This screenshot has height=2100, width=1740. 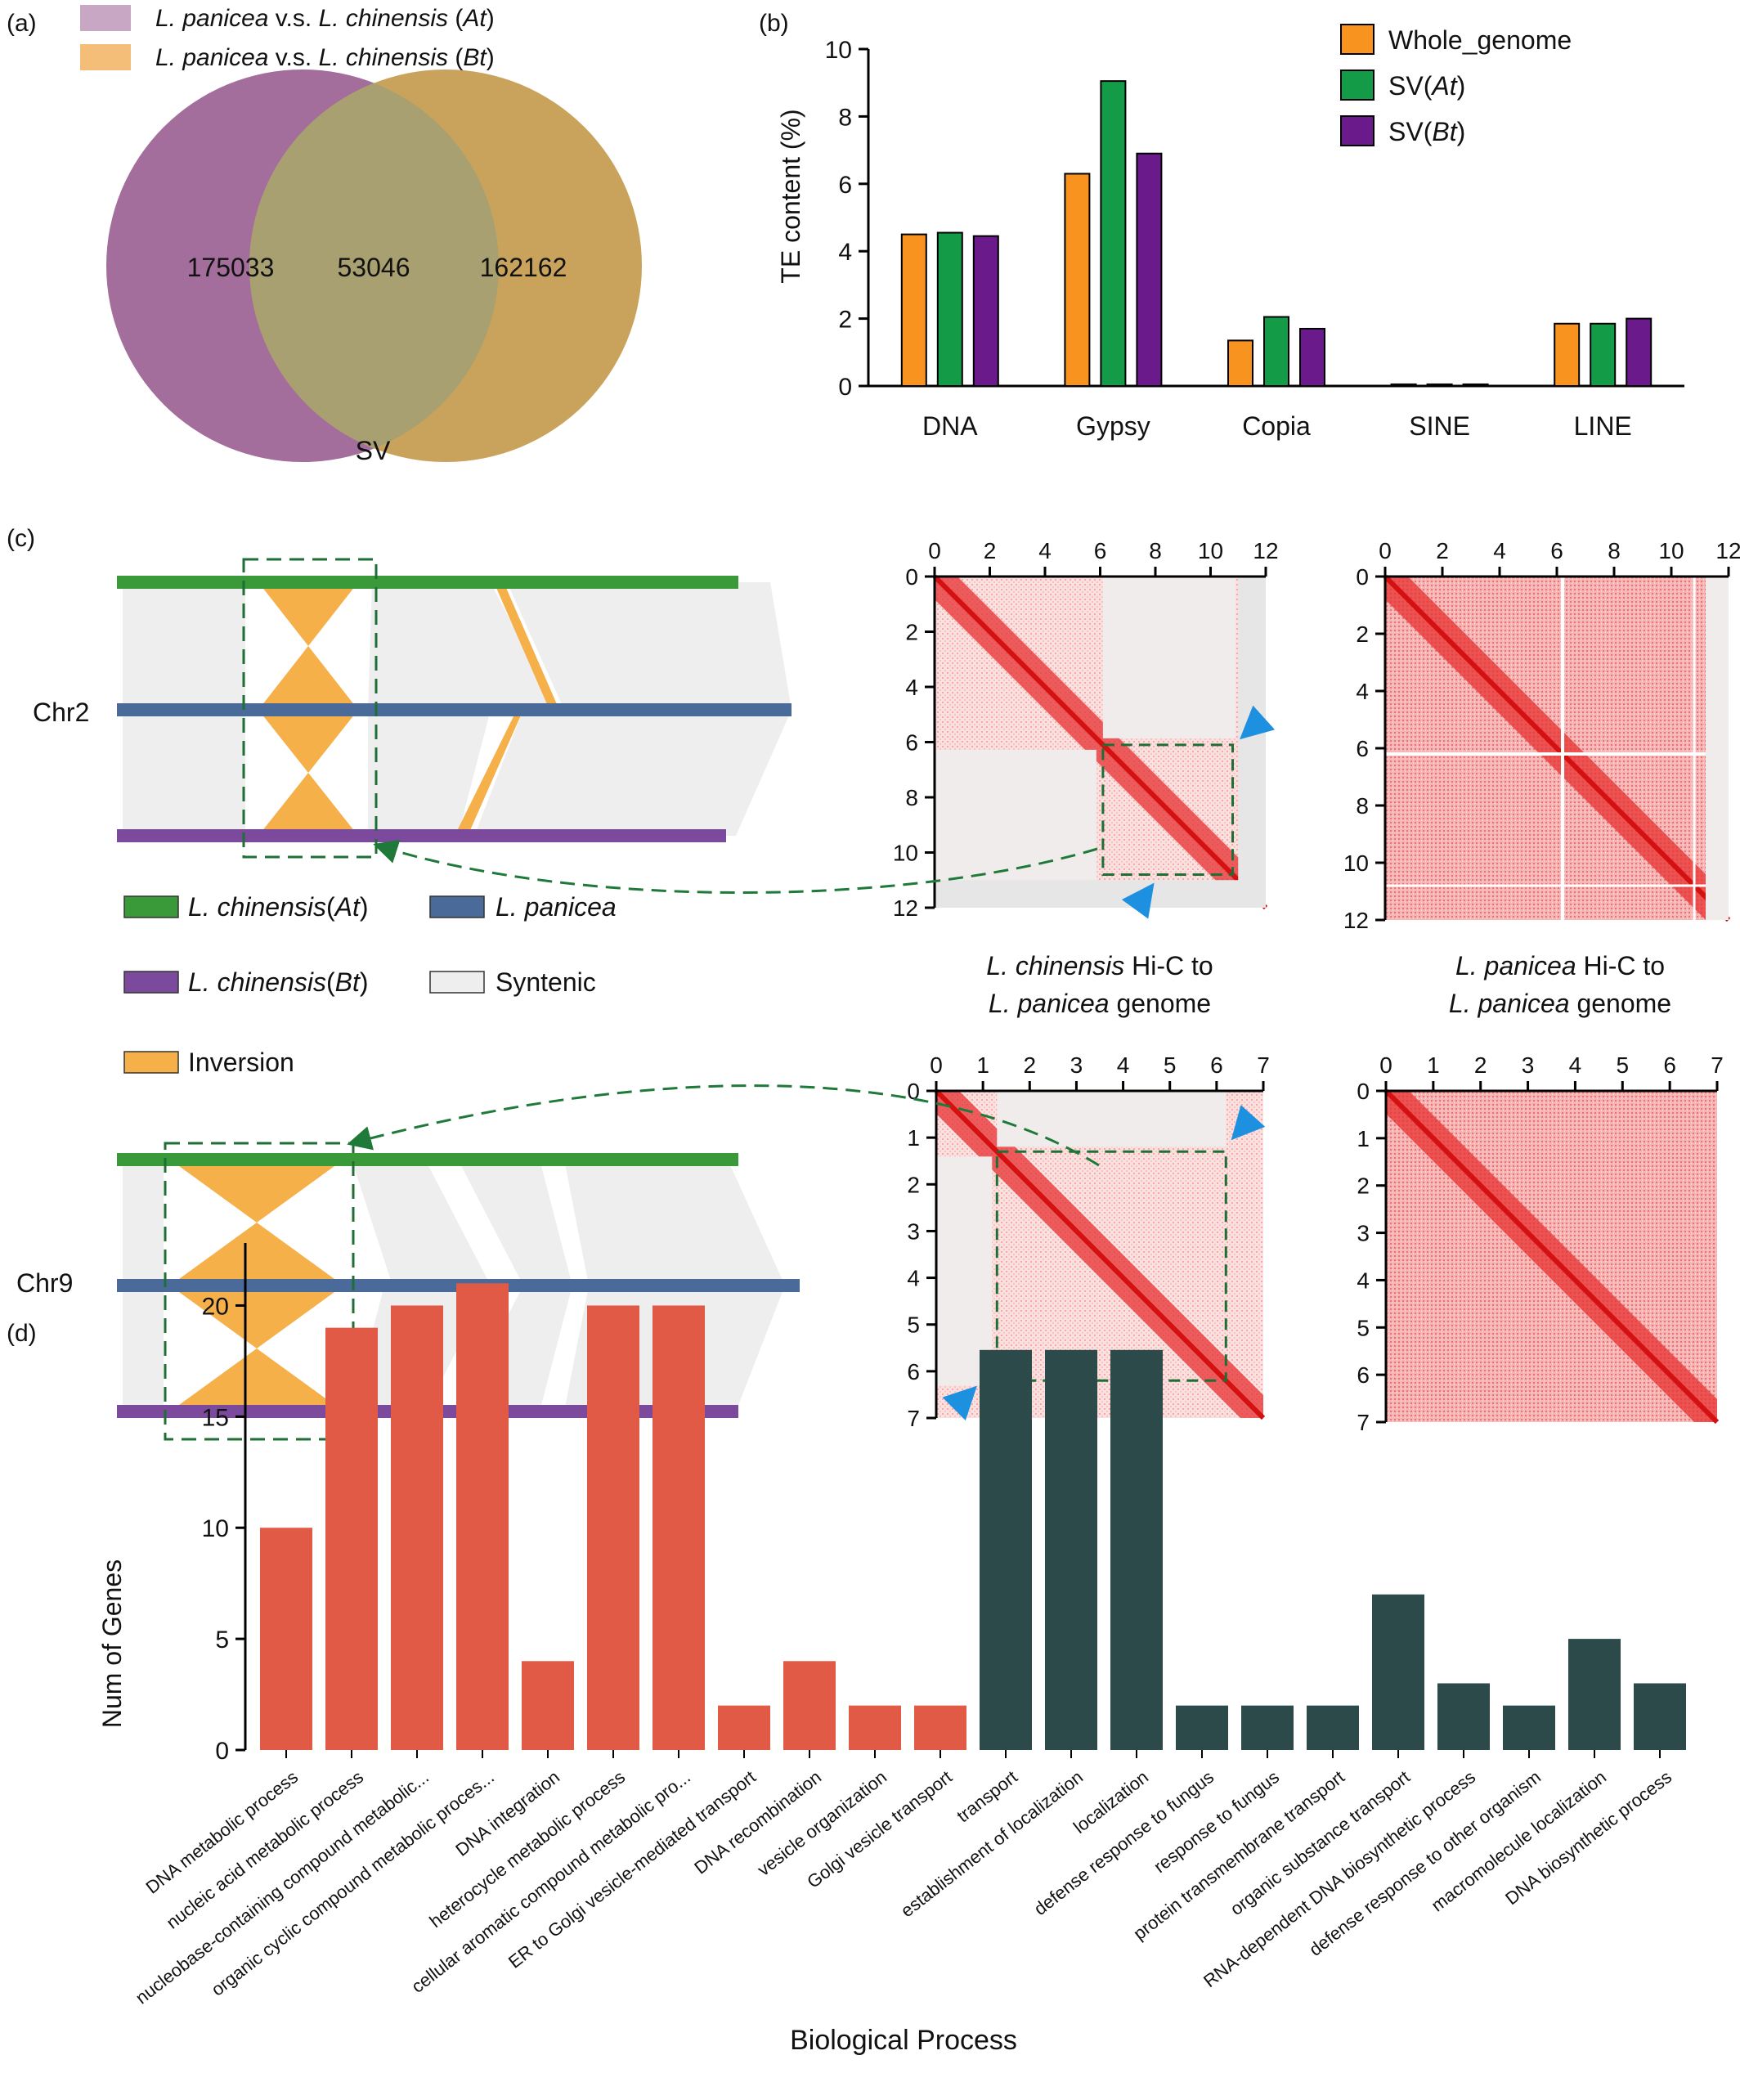 I want to click on synteny-legend-item-panicea: L. panicea, so click(x=523, y=907).